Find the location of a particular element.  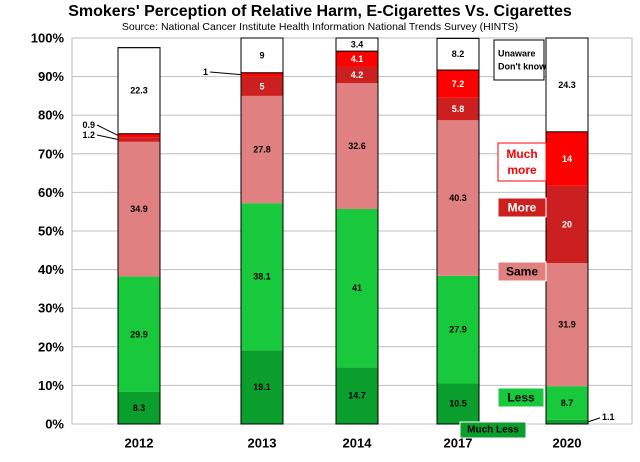

data-label: 4.1 is located at coordinates (357, 59).